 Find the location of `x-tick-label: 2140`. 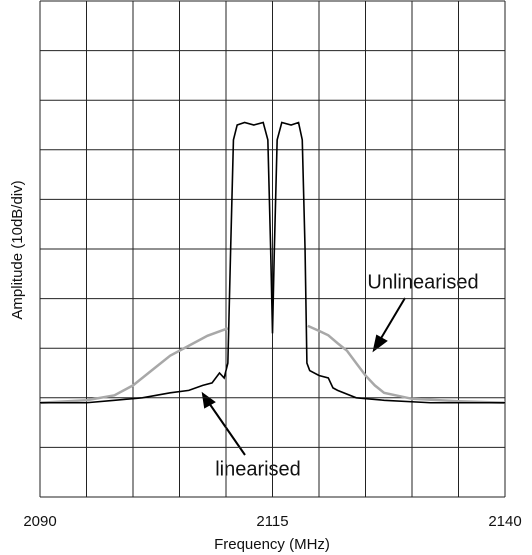

x-tick-label: 2140 is located at coordinates (504, 521).